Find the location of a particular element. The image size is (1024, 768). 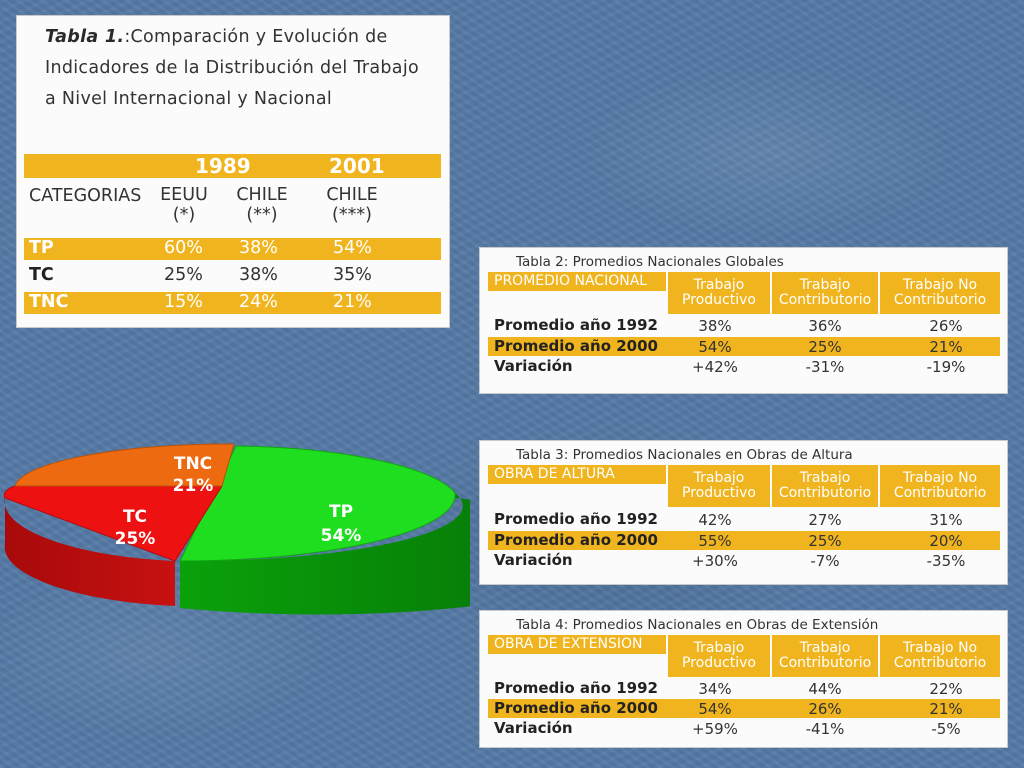

table-2-row-band is located at coordinates (744, 346).